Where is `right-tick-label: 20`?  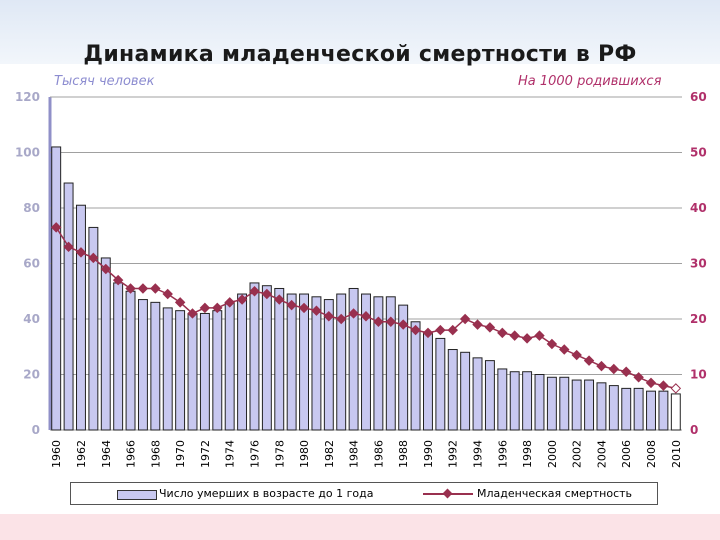
right-tick-label: 20 is located at coordinates (698, 319).